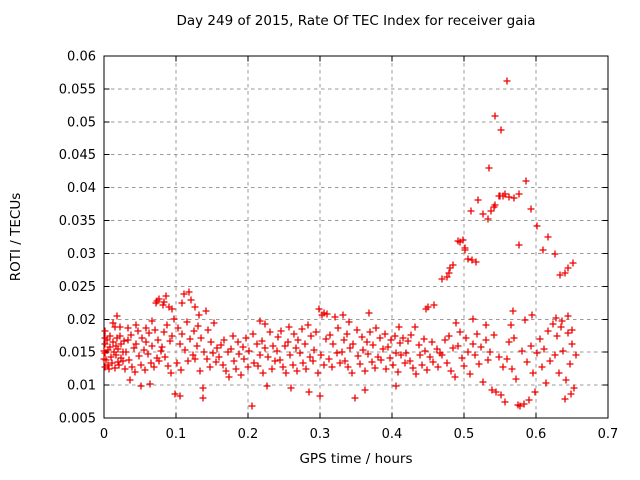 The width and height of the screenshot is (640, 480). What do you see at coordinates (356, 459) in the screenshot?
I see `x-axis-title: GPS time / hours` at bounding box center [356, 459].